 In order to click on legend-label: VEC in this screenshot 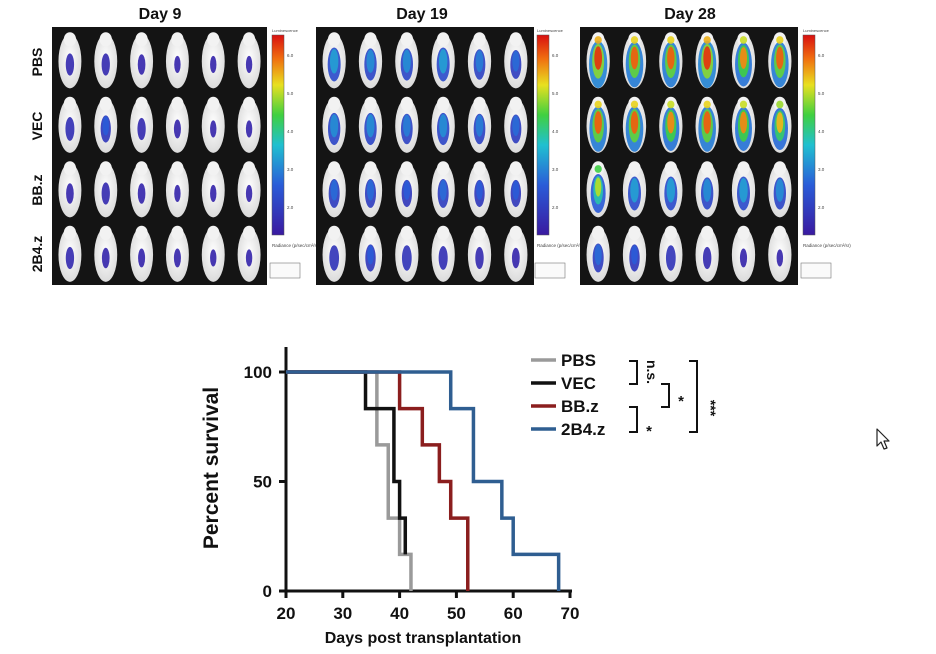, I will do `click(578, 383)`.